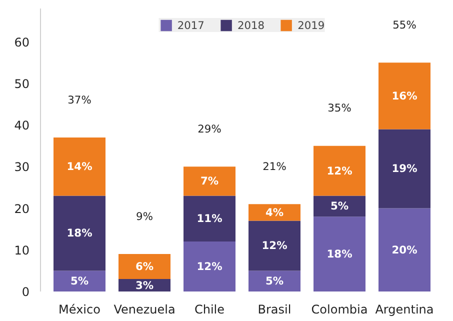  I want to click on data-label: 6%, so click(144, 267).